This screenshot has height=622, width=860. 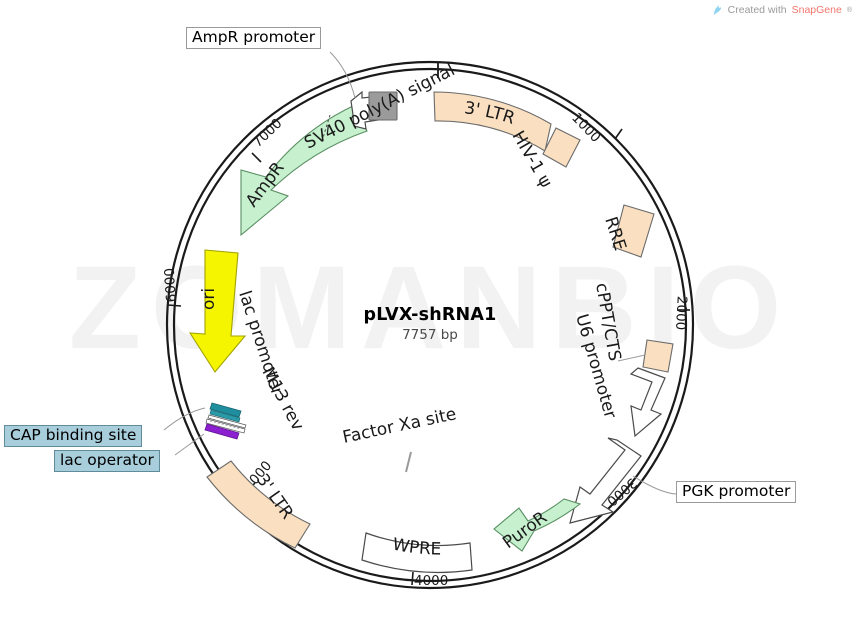 What do you see at coordinates (717, 10) in the screenshot?
I see `snapgene-logo-icon` at bounding box center [717, 10].